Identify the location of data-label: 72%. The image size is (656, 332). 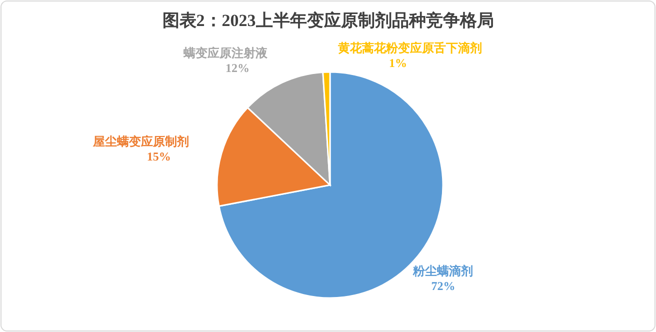
(443, 286).